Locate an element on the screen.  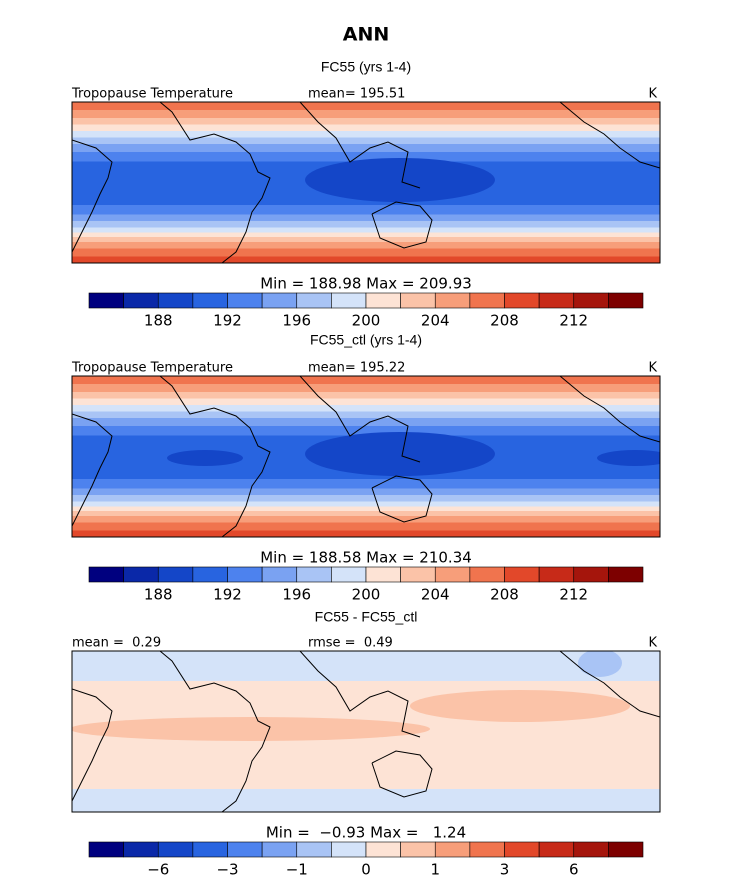
colorbar-tick-label: 0 is located at coordinates (366, 870).